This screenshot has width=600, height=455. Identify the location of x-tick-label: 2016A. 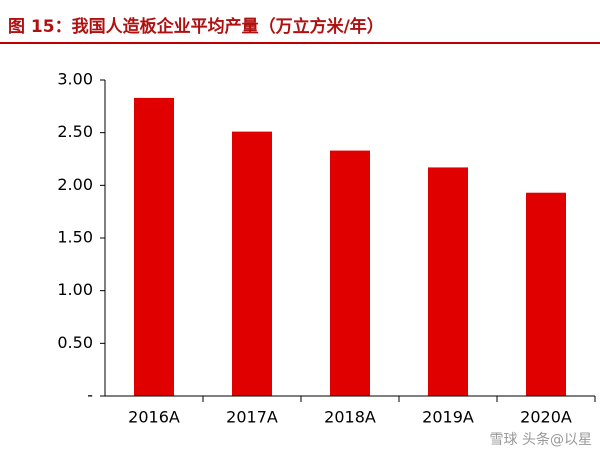
(154, 417).